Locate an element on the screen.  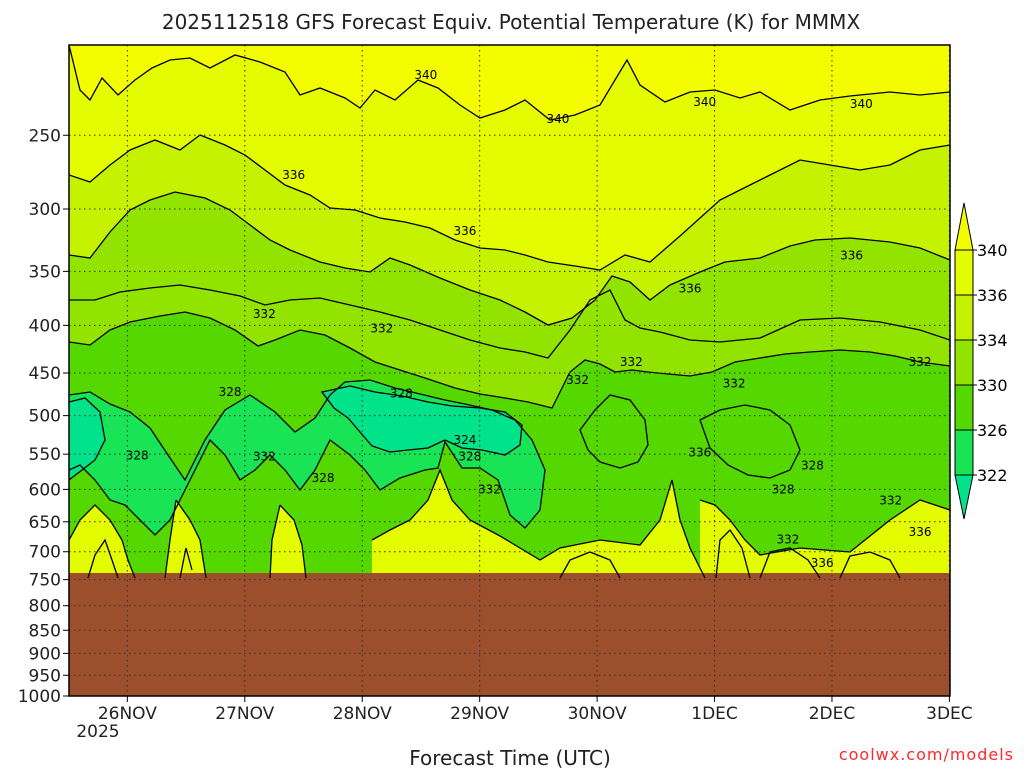
x-tick-label: 28NOV is located at coordinates (362, 714).